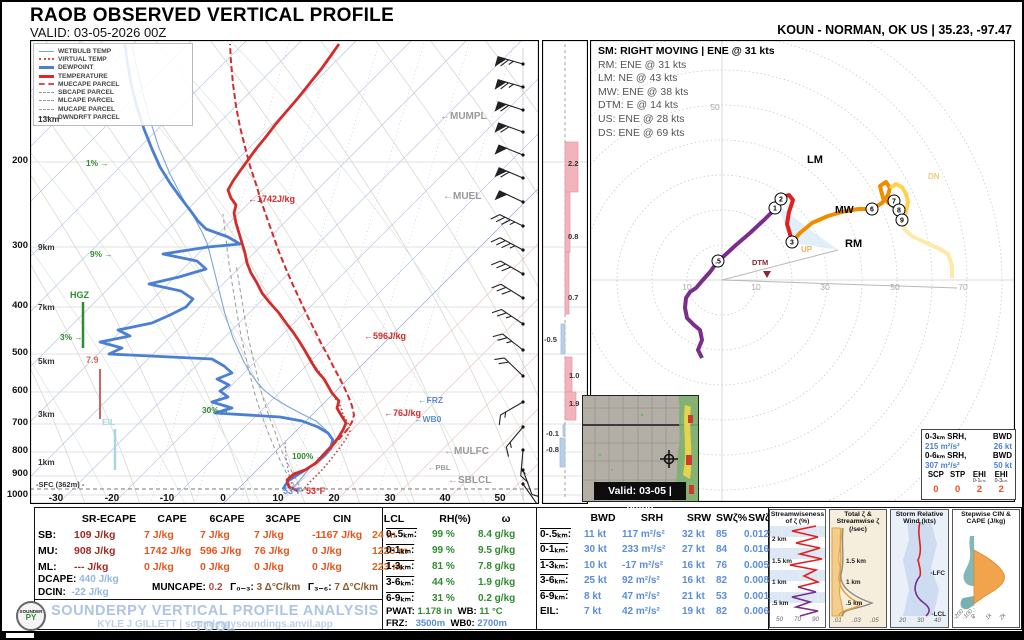  Describe the element at coordinates (1002, 436) in the screenshot. I see `bwd3-label: BWD` at that location.